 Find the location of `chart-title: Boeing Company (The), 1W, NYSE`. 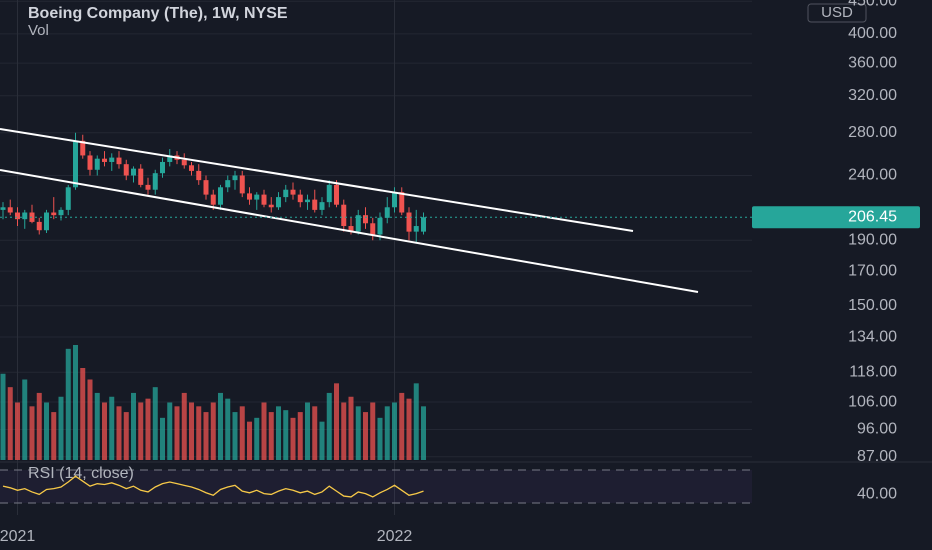

chart-title: Boeing Company (The), 1W, NYSE is located at coordinates (158, 13).